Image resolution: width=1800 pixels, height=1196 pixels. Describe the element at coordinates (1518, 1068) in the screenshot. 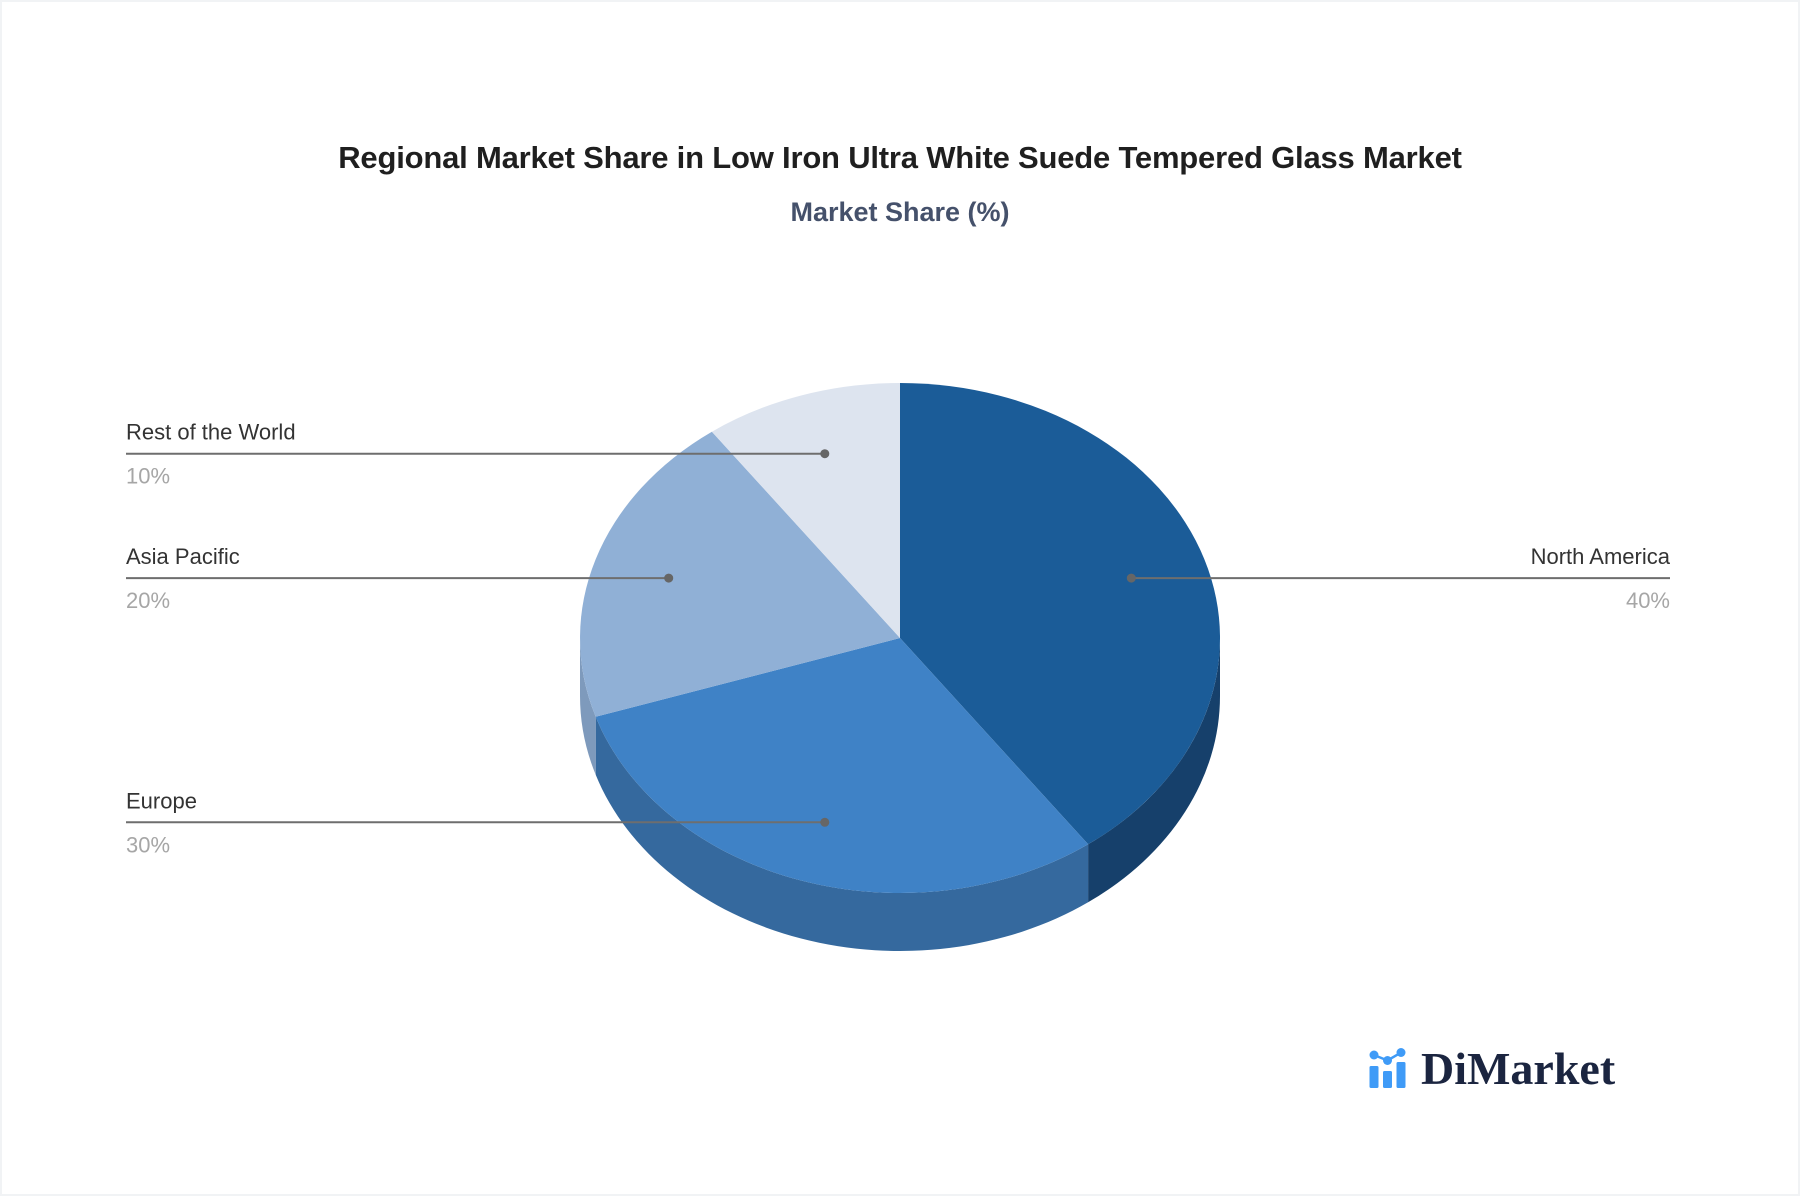

I see `logo-text: DiMarket` at that location.